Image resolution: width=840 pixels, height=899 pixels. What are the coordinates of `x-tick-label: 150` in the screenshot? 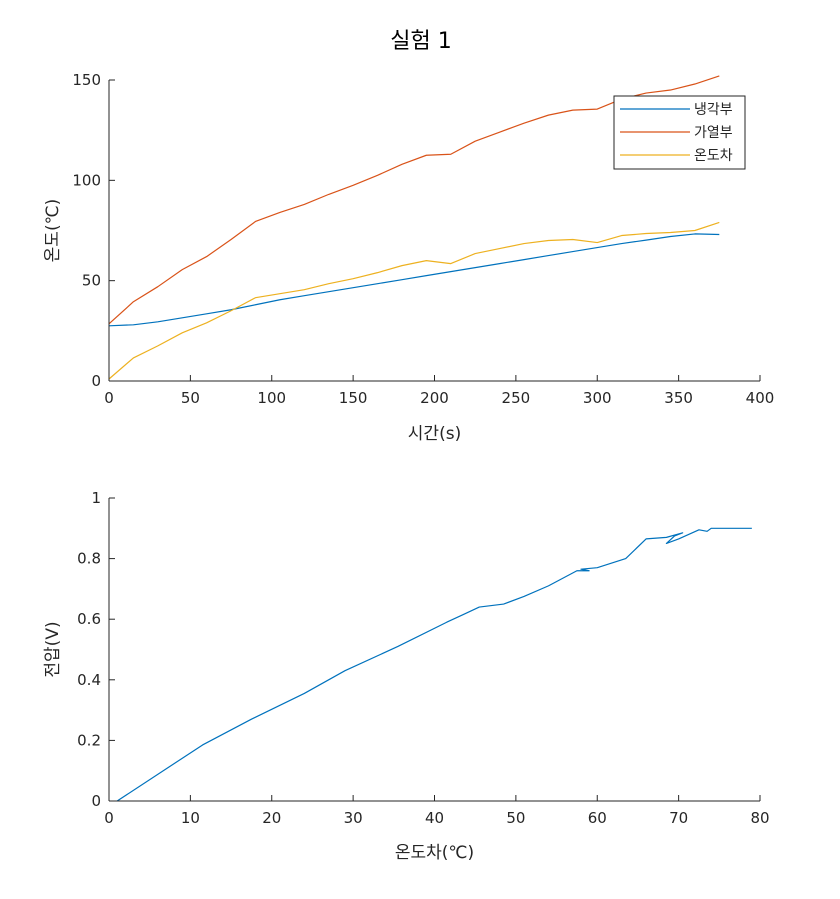 It's located at (353, 398).